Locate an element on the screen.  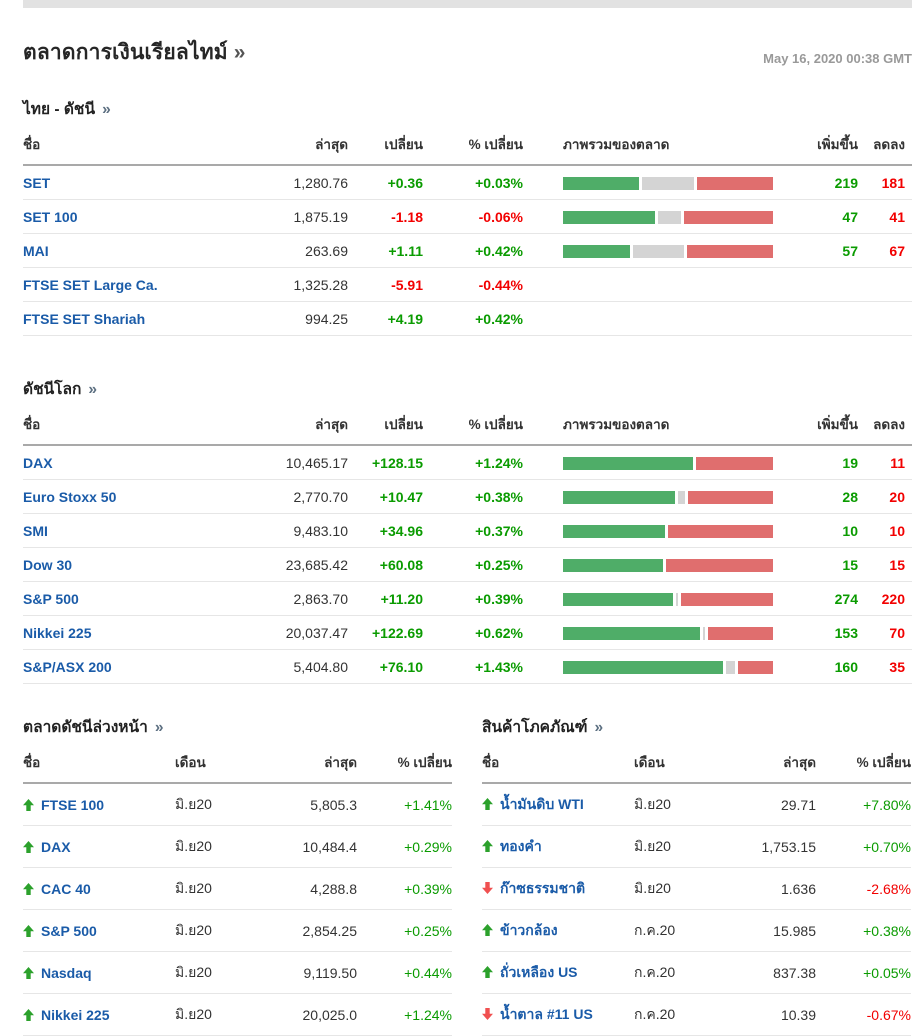
table-header: ชื่อ เดือน ล่าสุด % เปลี่ยน is located at coordinates (237, 762).